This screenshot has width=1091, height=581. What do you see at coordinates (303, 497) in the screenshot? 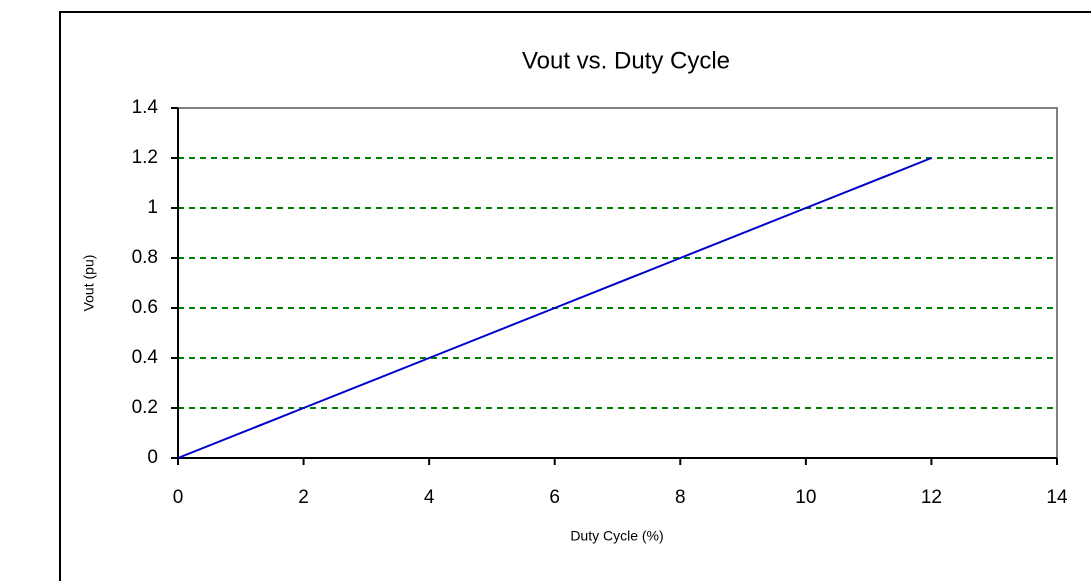
I see `x-tick-label: 2` at bounding box center [303, 497].